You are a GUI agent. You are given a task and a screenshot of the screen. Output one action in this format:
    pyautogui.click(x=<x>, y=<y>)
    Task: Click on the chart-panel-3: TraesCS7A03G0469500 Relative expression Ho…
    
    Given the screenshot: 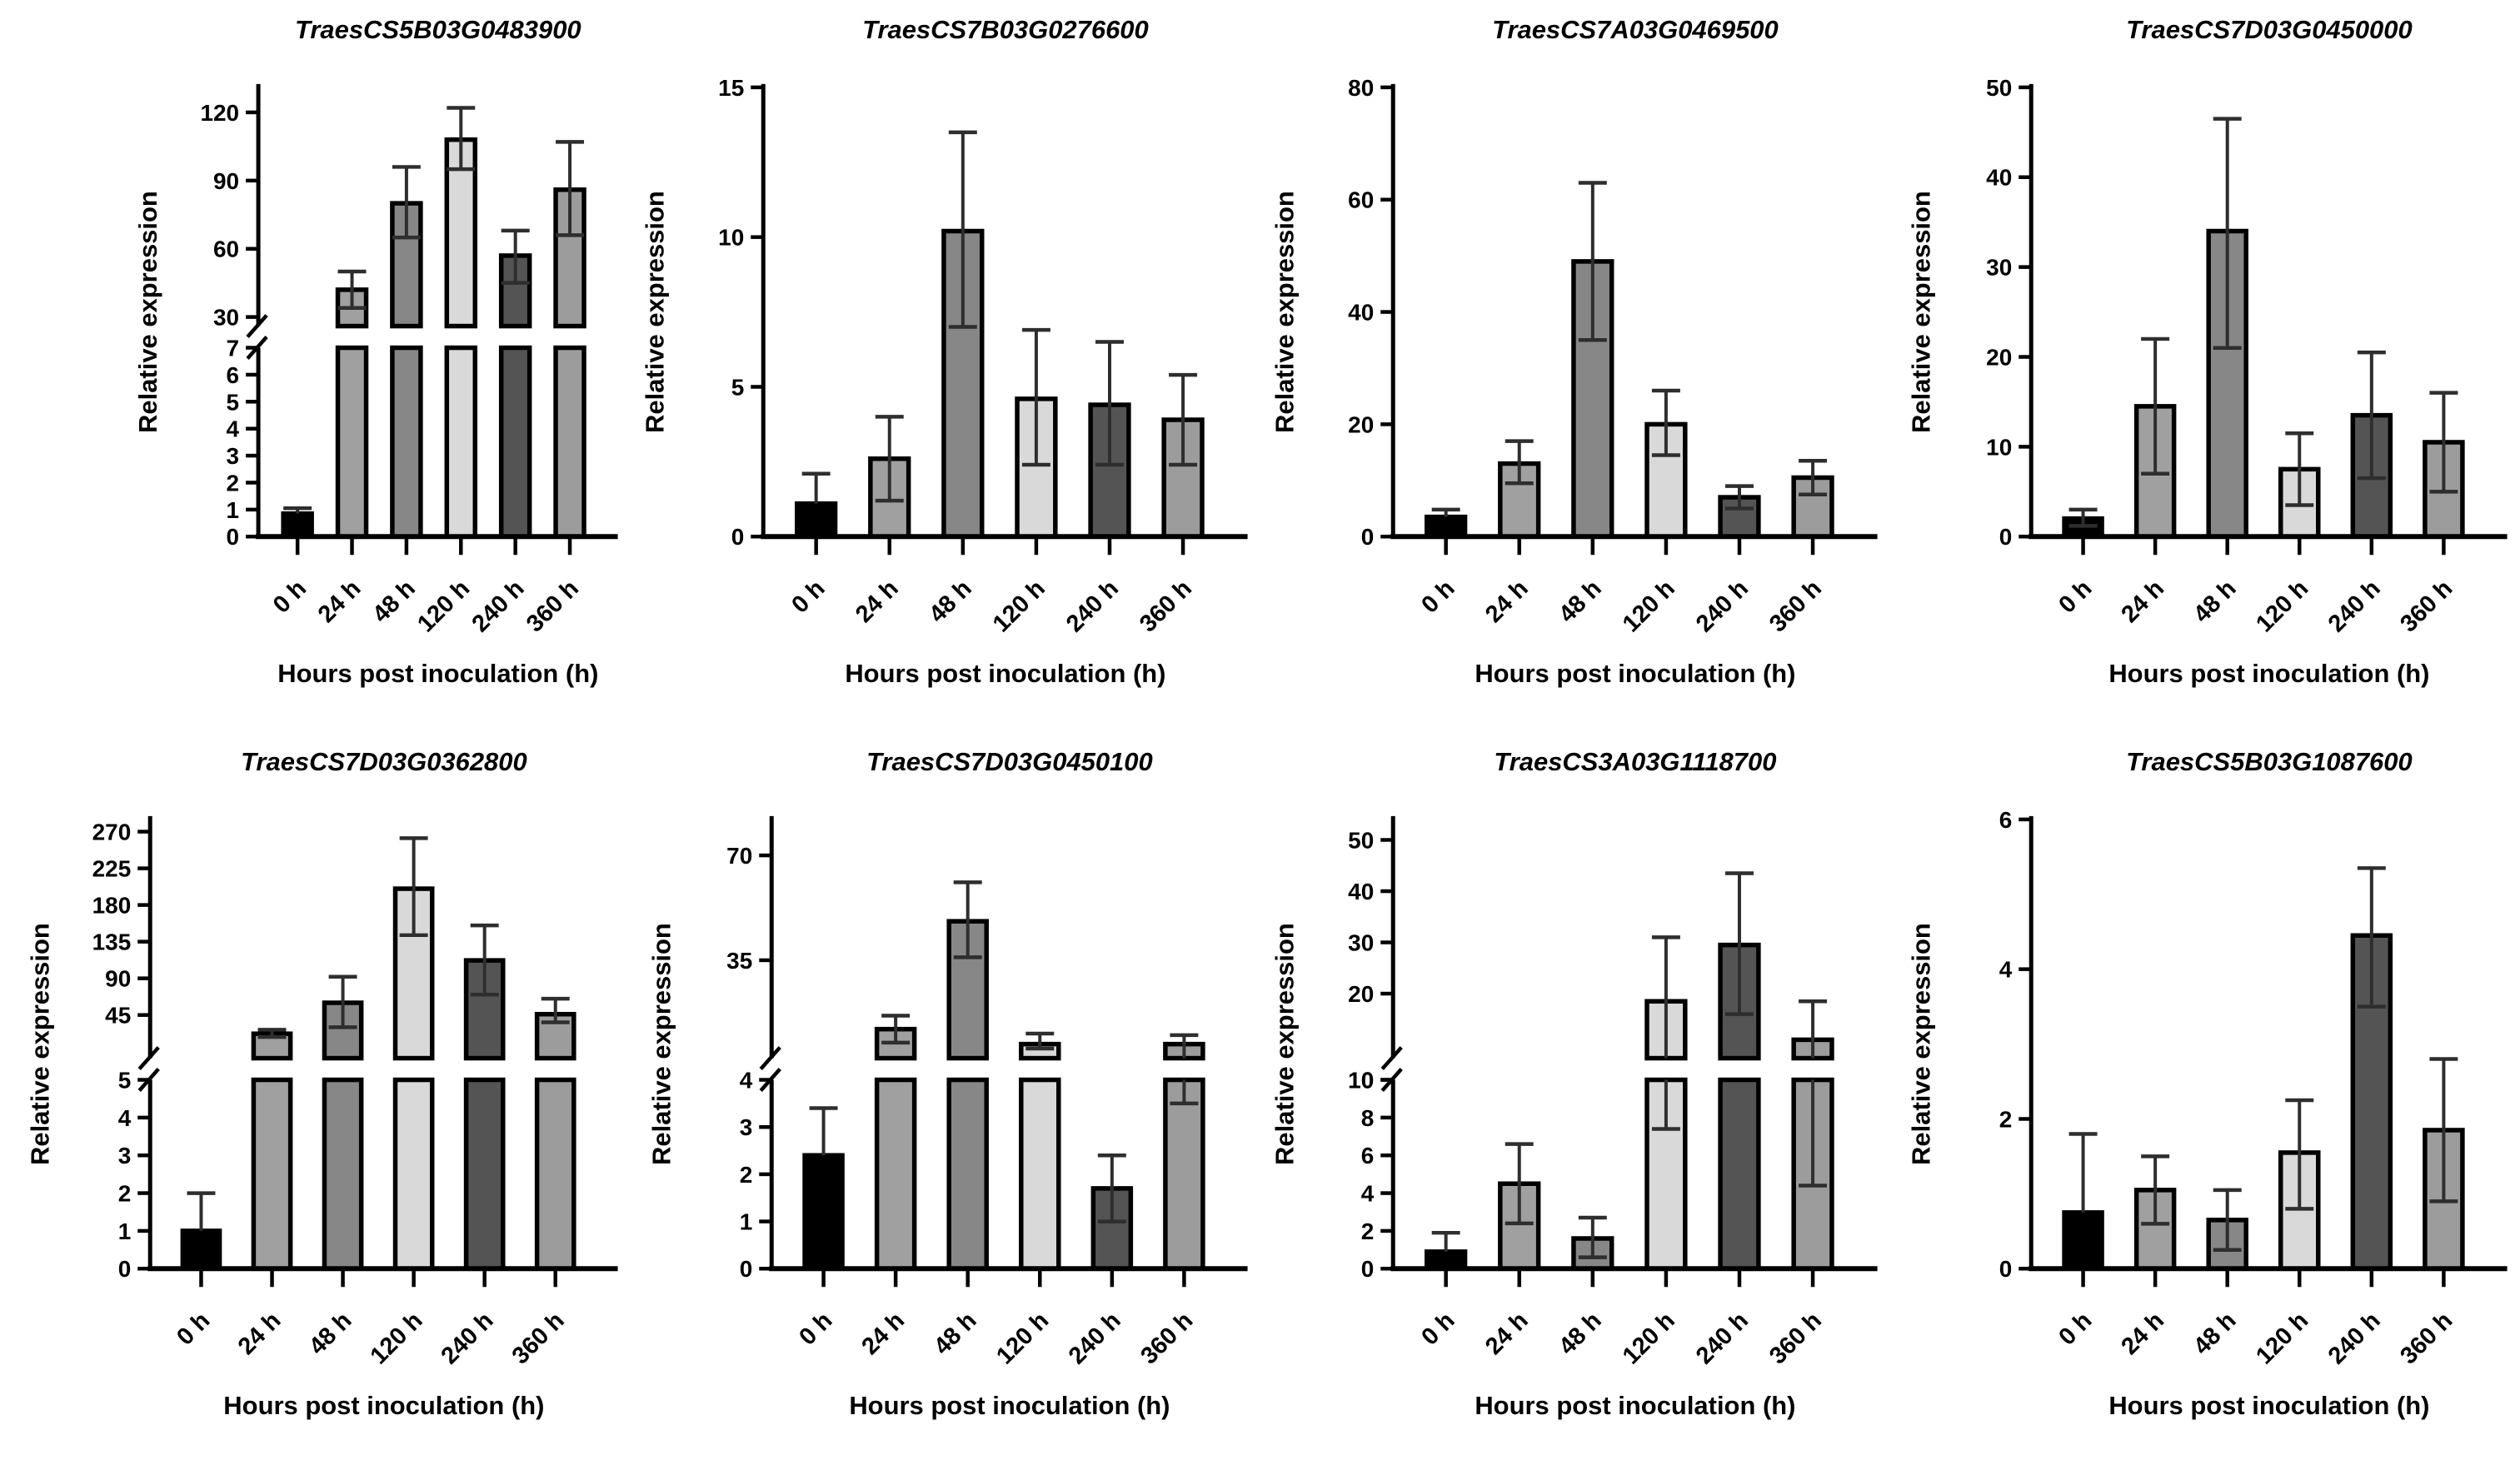 What is the action you would take?
    pyautogui.click(x=1574, y=366)
    